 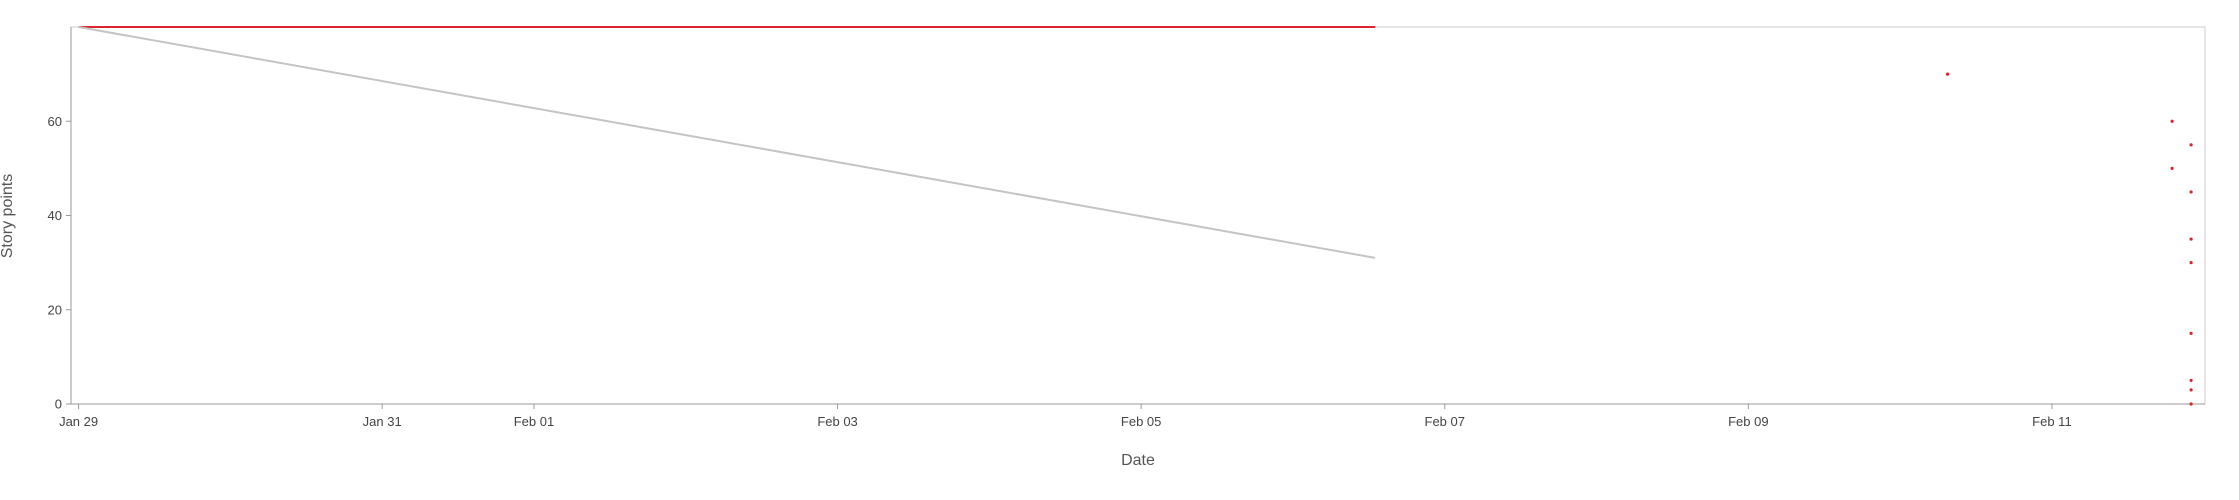 I want to click on x-tick-label: Feb 05, so click(x=1141, y=421).